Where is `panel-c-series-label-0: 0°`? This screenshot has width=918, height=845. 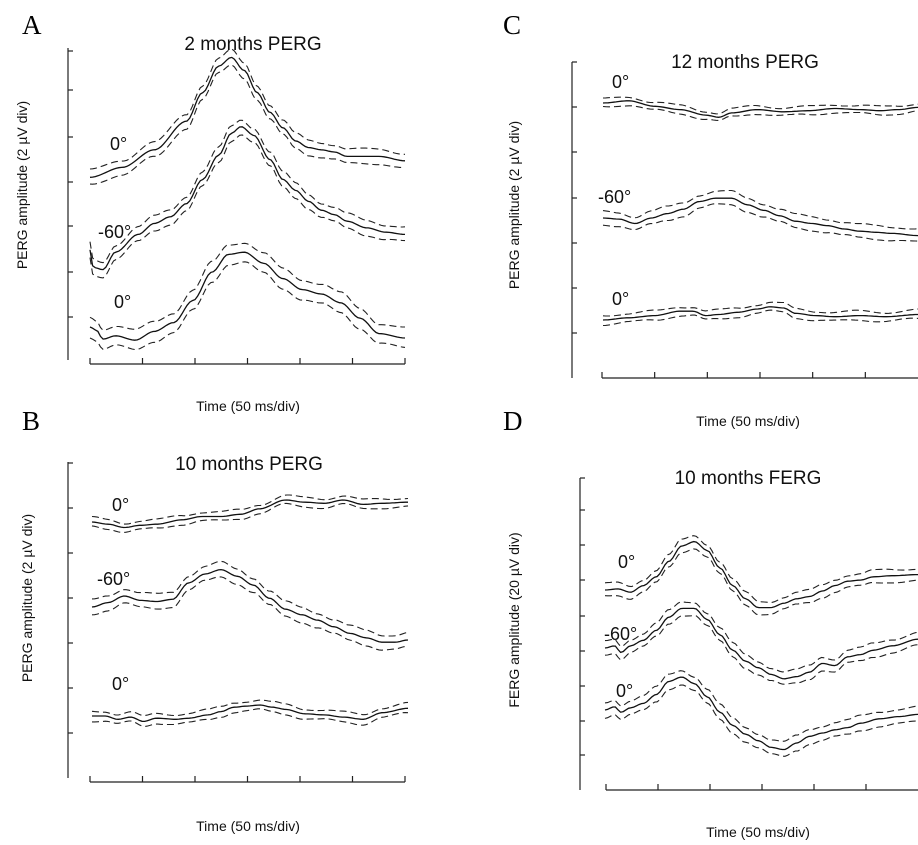 panel-c-series-label-0: 0° is located at coordinates (620, 82).